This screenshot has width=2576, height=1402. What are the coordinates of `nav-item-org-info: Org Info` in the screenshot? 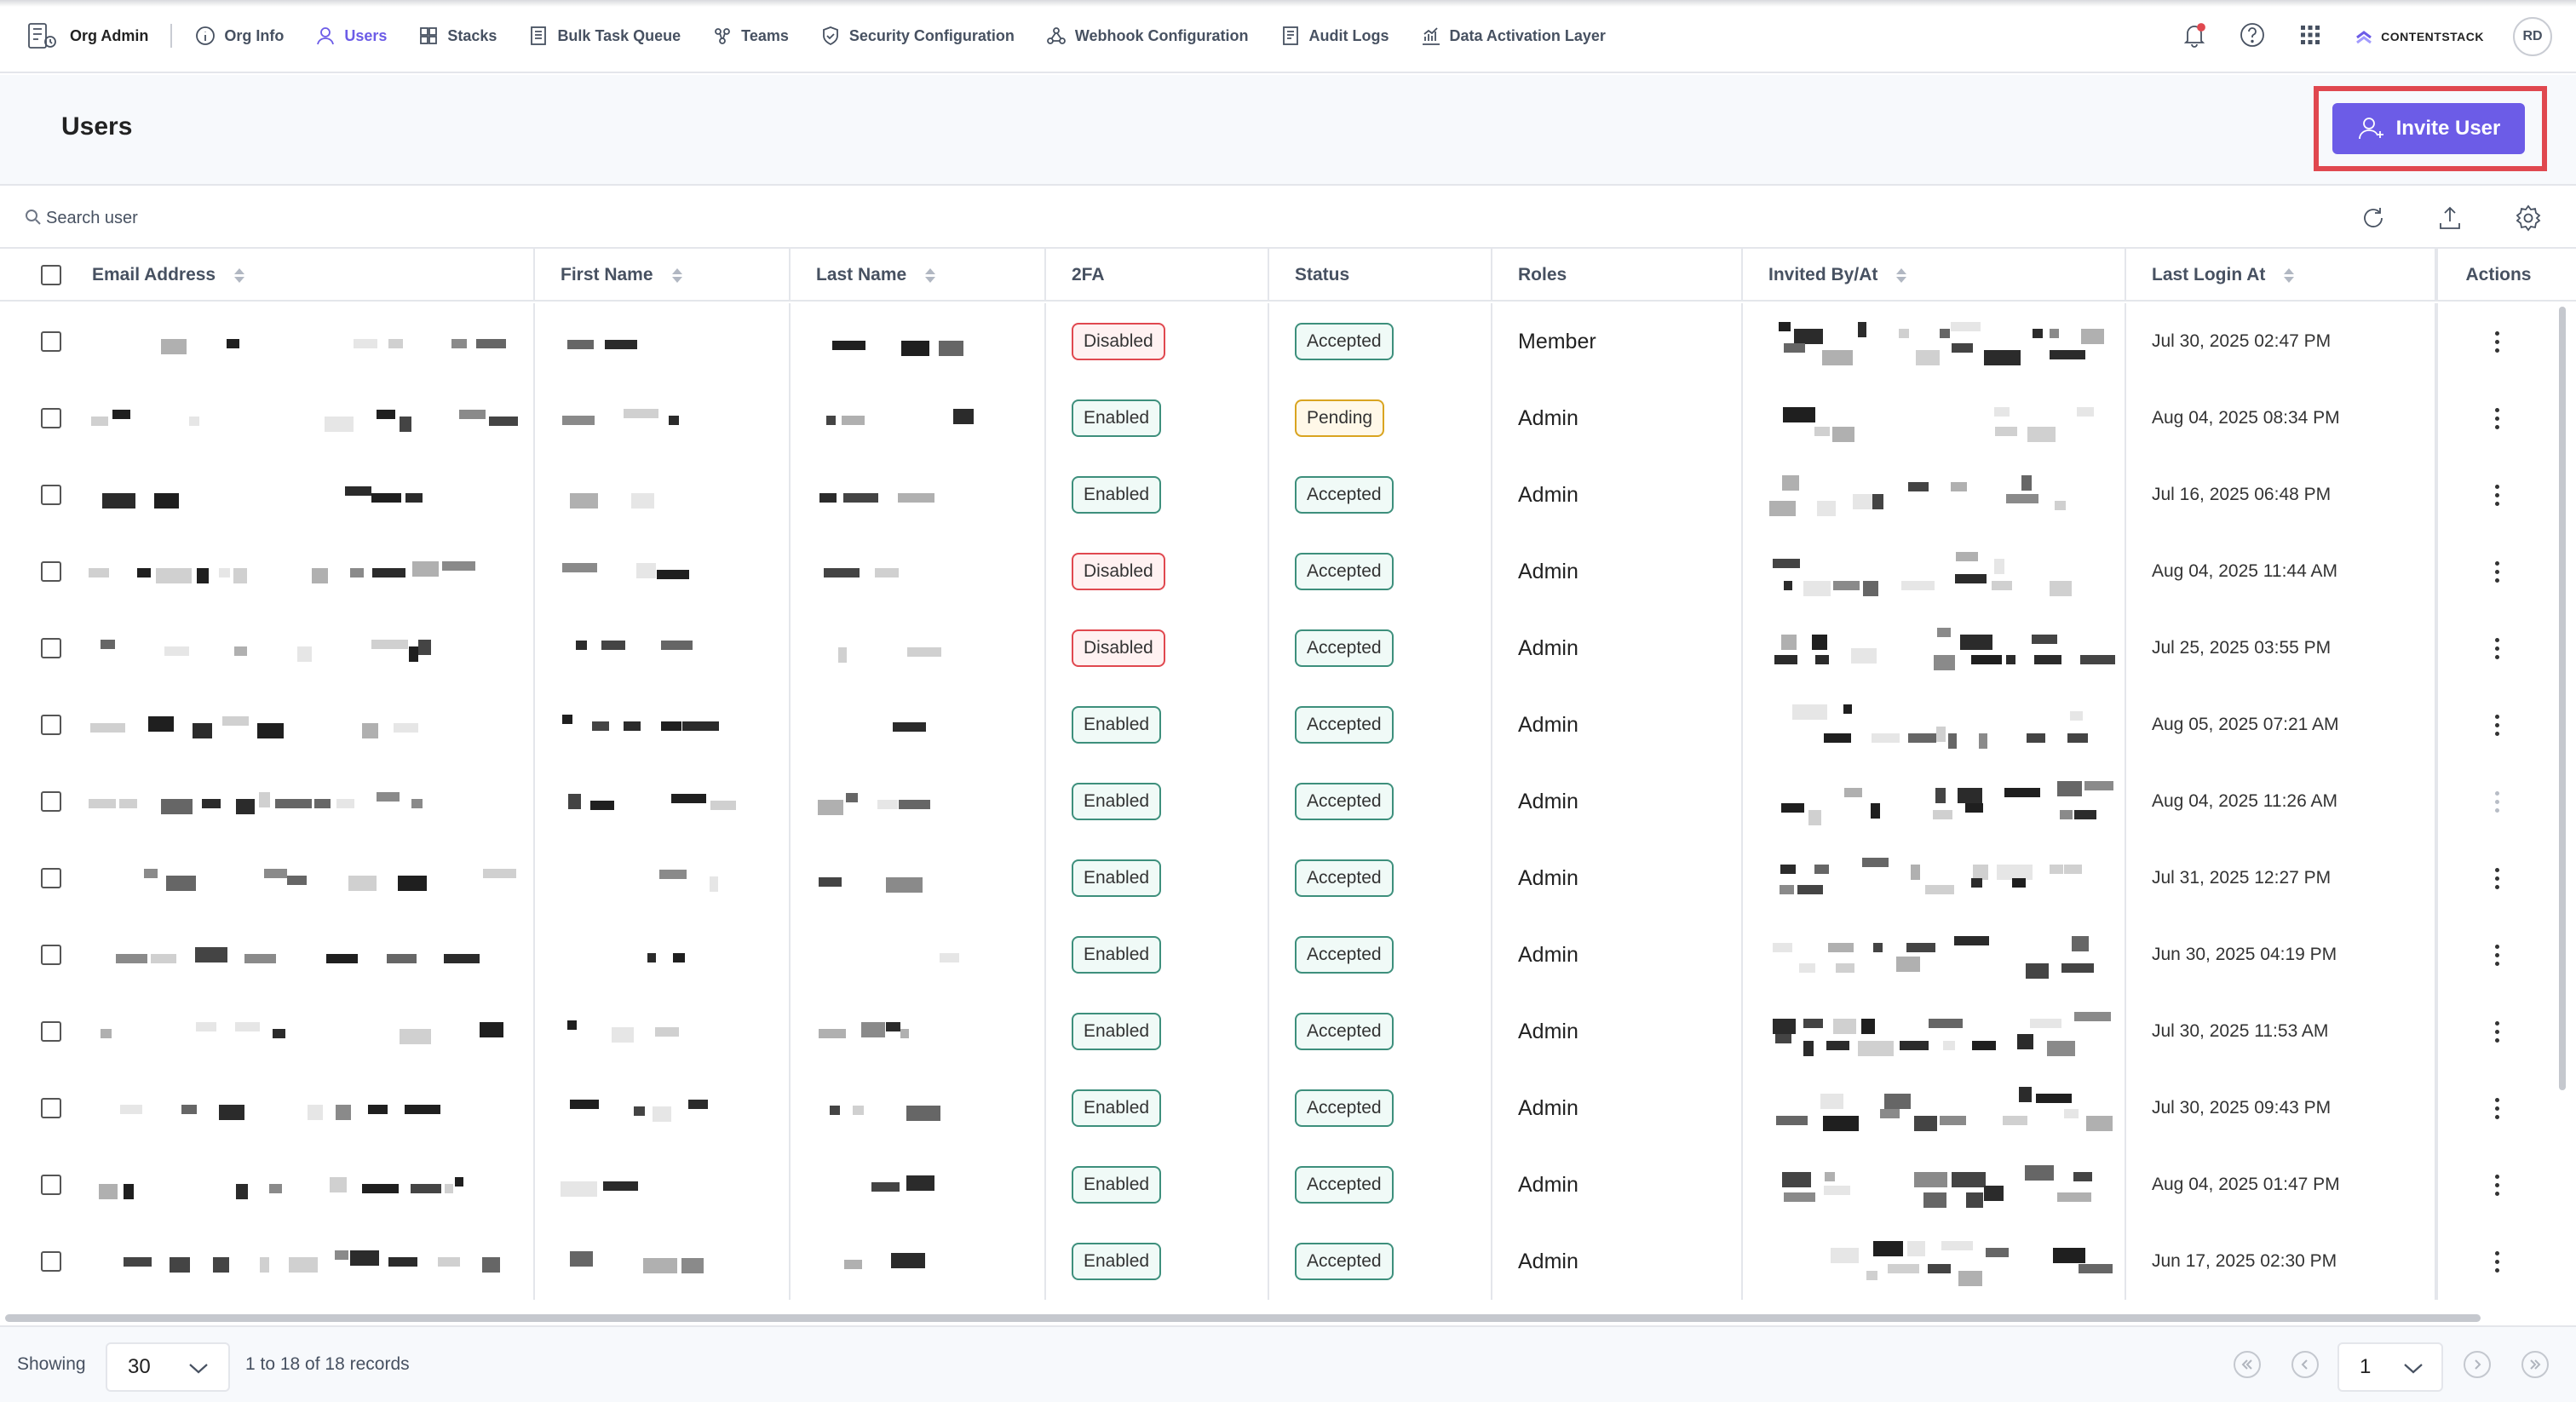 It's located at (239, 36).